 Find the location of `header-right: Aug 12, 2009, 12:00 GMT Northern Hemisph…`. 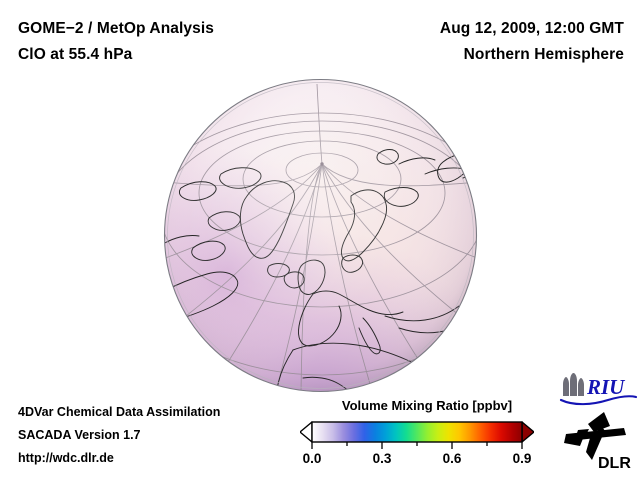

header-right: Aug 12, 2009, 12:00 GMT Northern Hemisph… is located at coordinates (474, 42).